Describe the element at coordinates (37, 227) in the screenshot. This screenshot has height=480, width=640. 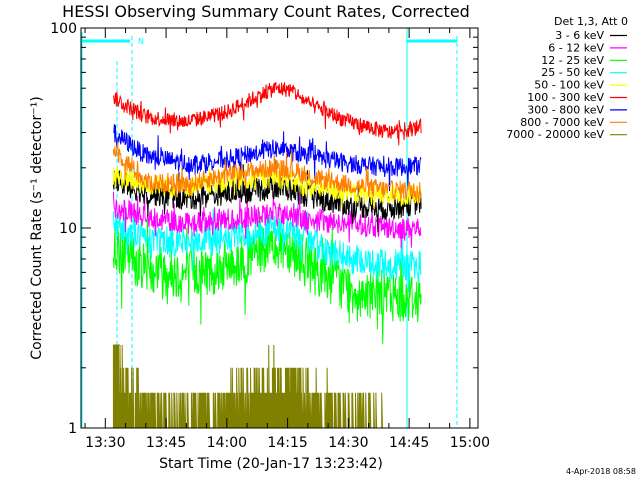
I see `y-axis-label: Corrected Count Rate (s⁻¹ detector⁻¹)` at that location.